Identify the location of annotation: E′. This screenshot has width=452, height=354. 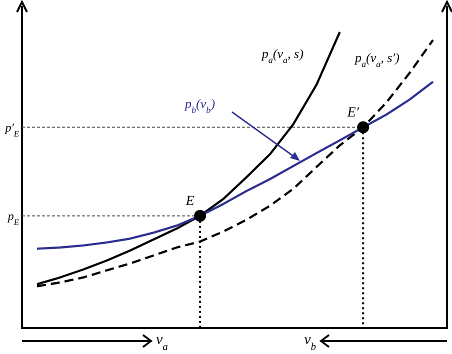
(353, 112).